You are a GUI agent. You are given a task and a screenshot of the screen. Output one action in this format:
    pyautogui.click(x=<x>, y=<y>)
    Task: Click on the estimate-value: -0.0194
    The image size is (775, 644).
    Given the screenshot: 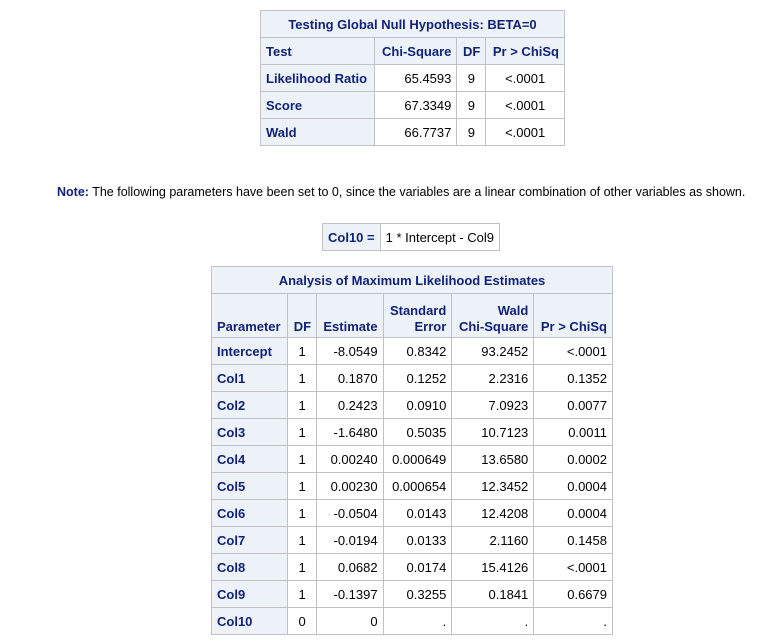 What is the action you would take?
    pyautogui.click(x=350, y=540)
    